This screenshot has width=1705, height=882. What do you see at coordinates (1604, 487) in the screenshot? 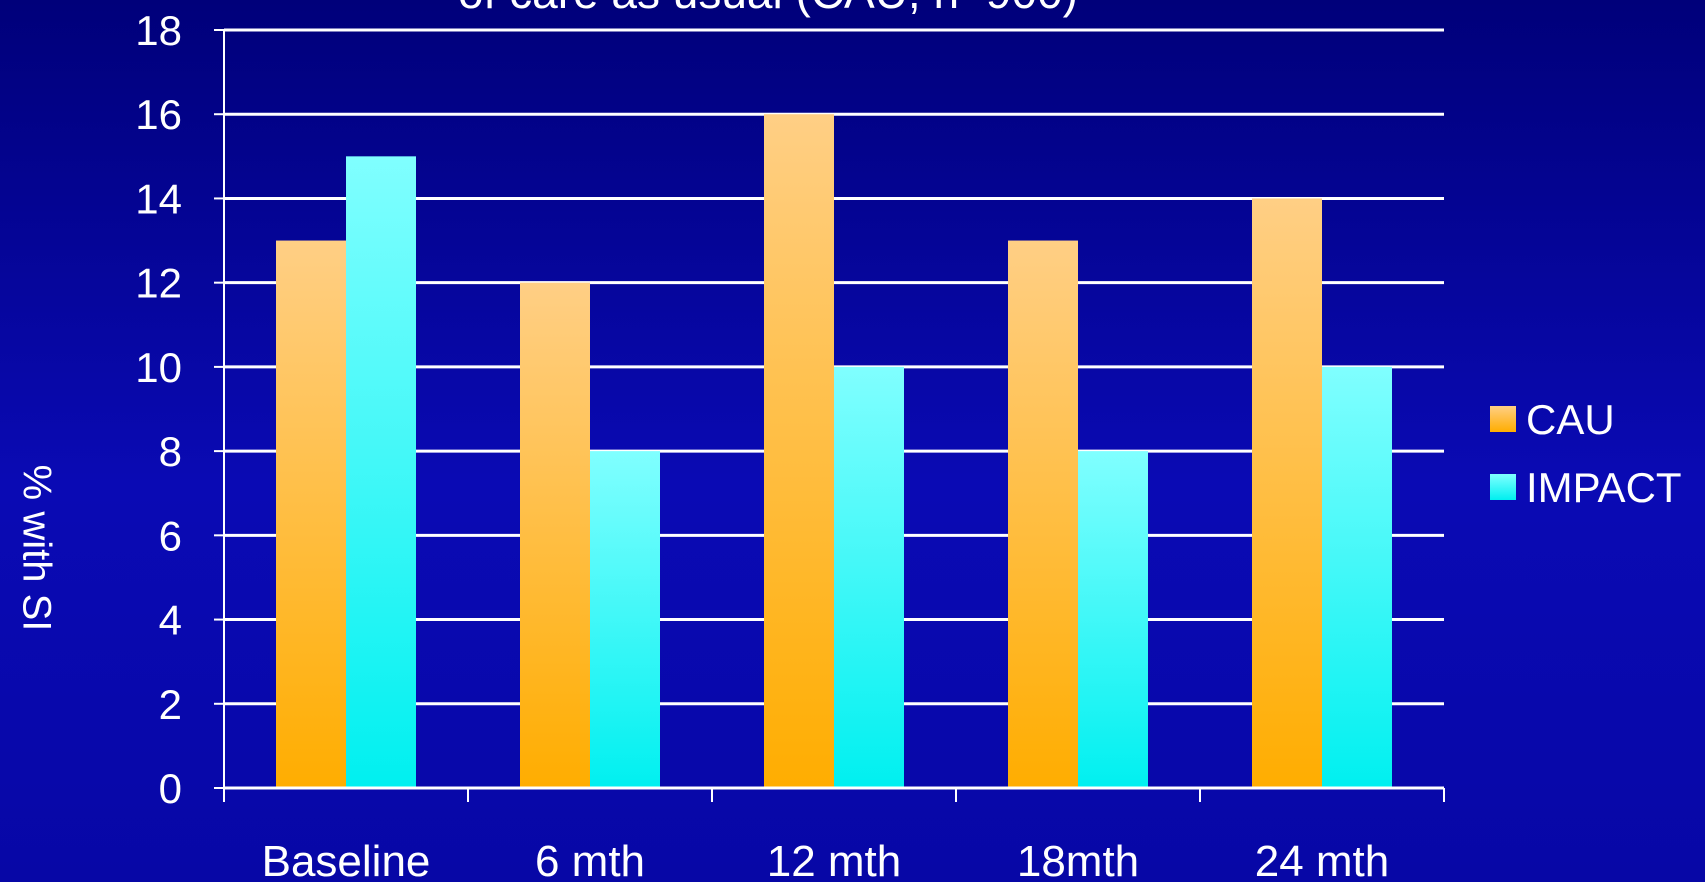
I see `legend-label-impact: IMPACT` at bounding box center [1604, 487].